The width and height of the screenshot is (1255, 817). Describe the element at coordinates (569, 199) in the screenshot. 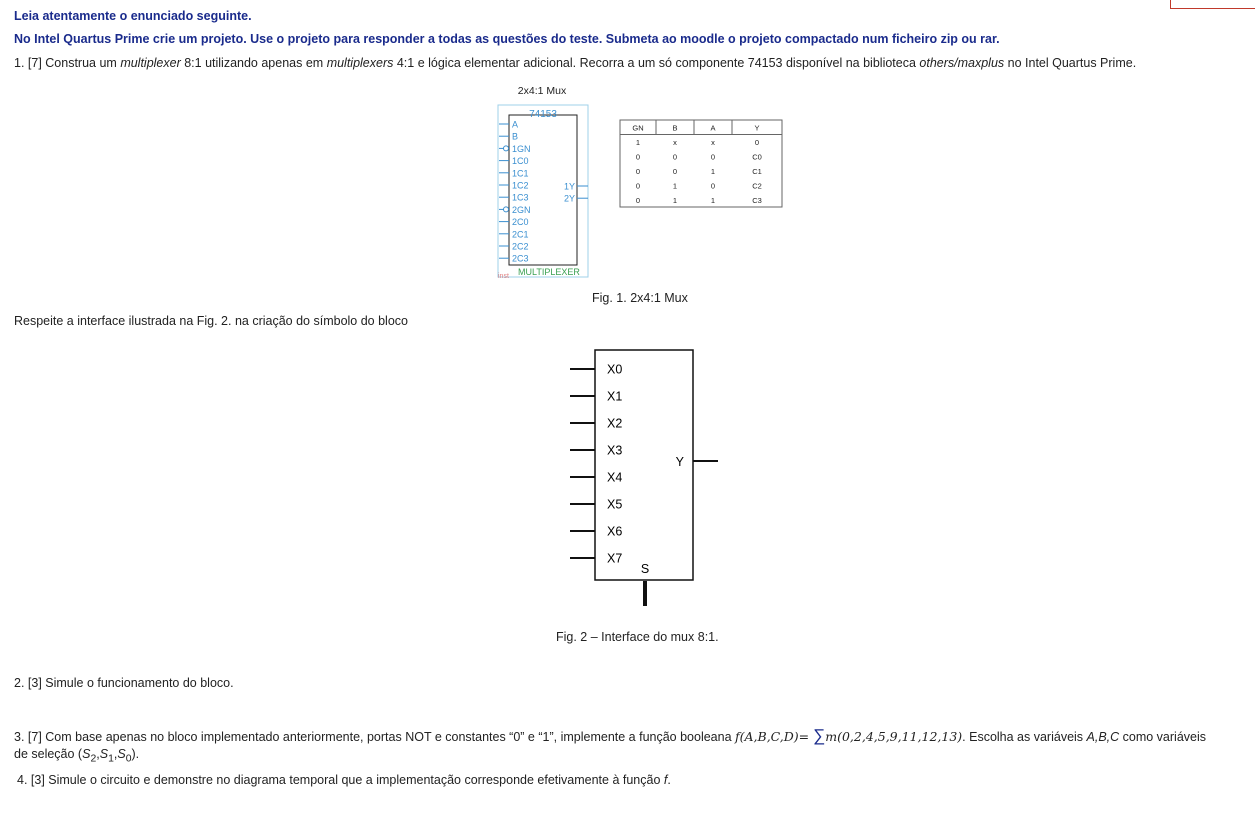

I see `pin-label: 2Y` at that location.